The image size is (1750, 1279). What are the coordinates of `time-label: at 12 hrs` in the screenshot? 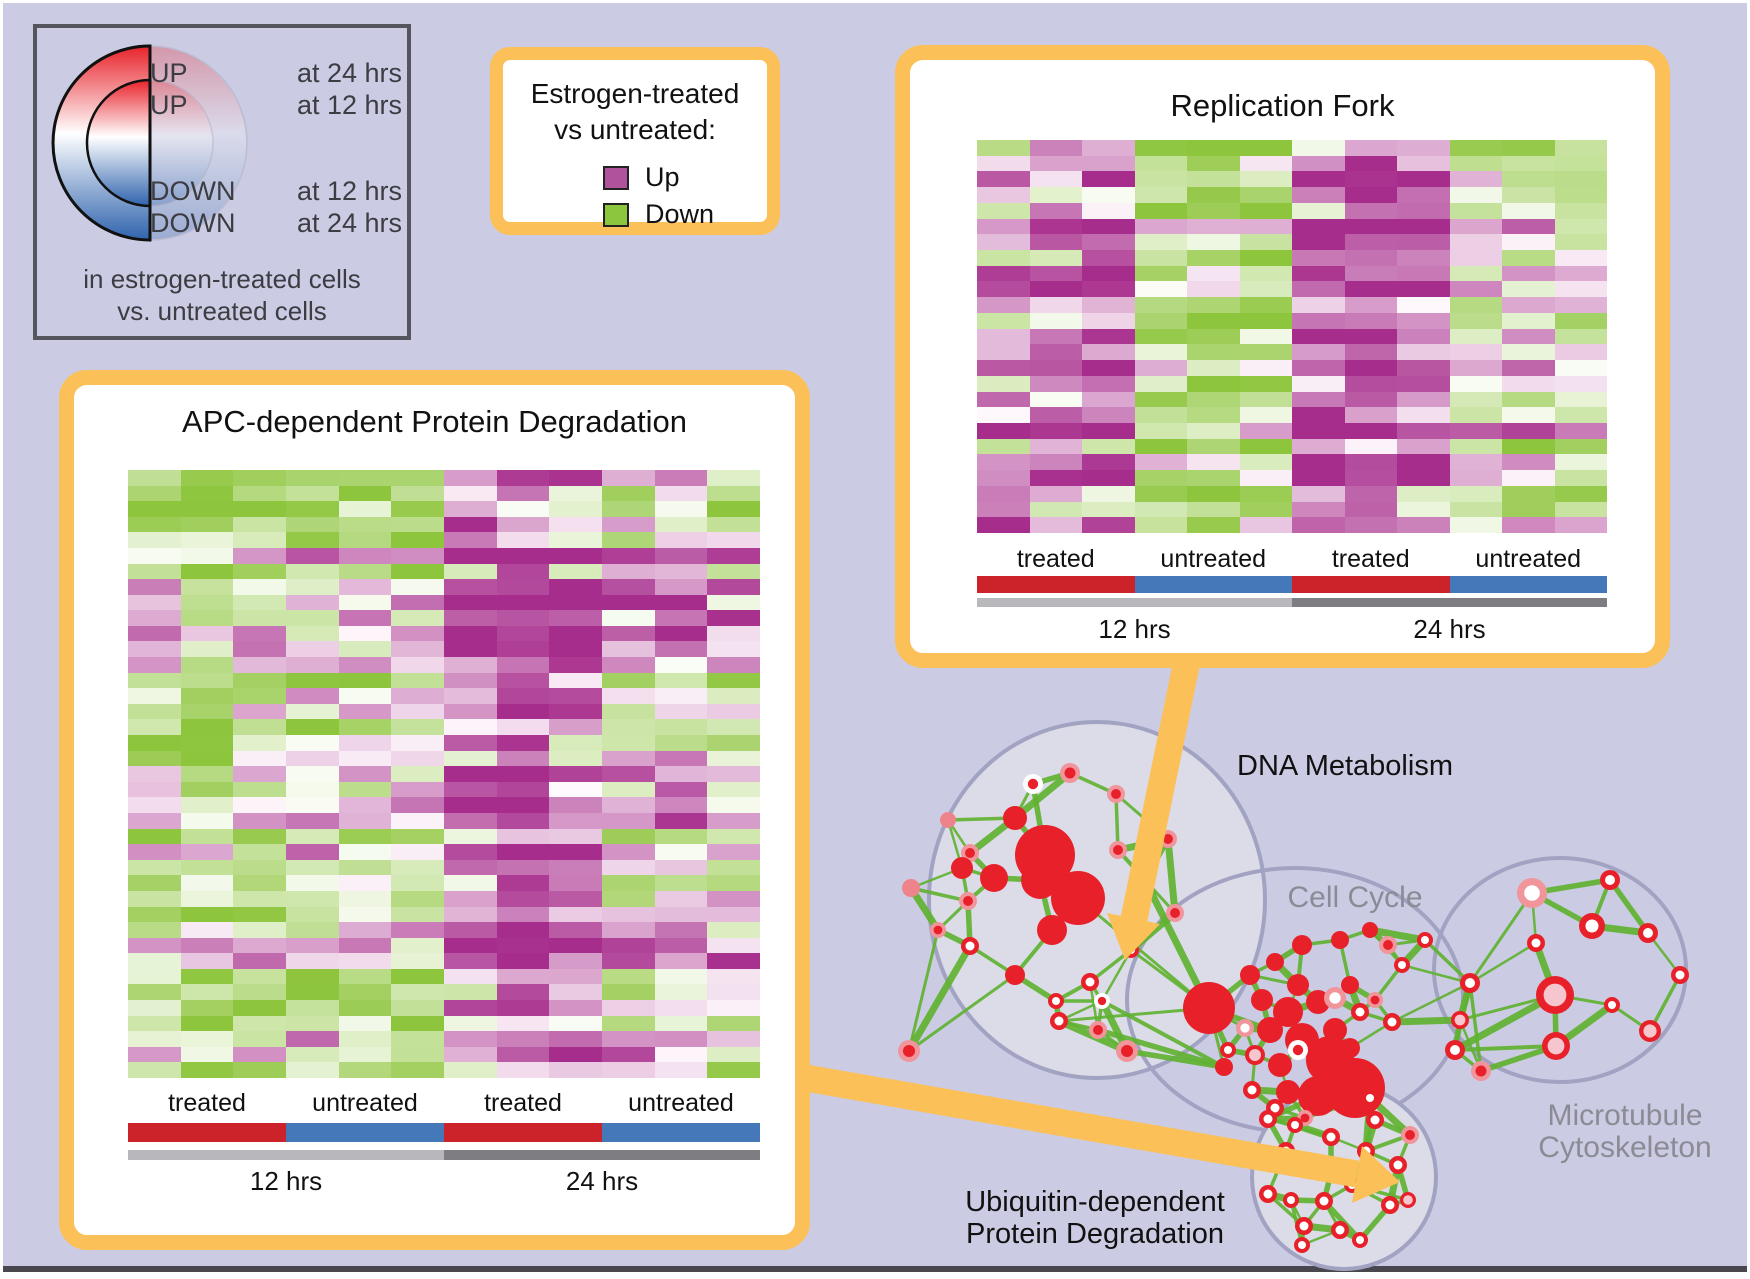 It's located at (349, 105).